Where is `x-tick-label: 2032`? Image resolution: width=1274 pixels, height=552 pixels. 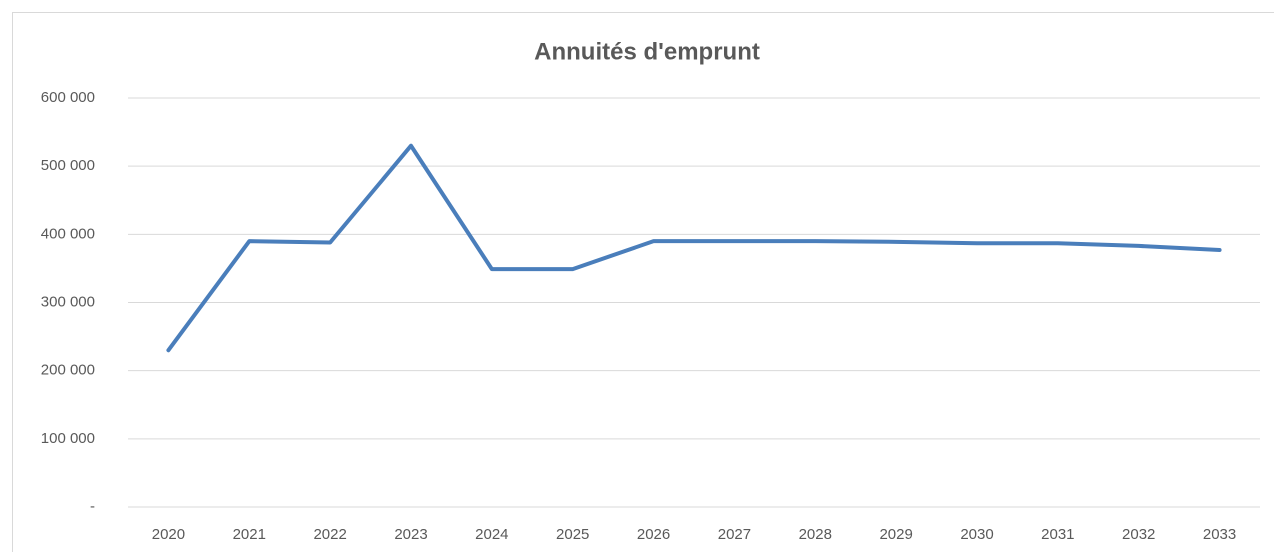
x-tick-label: 2032 is located at coordinates (1138, 534).